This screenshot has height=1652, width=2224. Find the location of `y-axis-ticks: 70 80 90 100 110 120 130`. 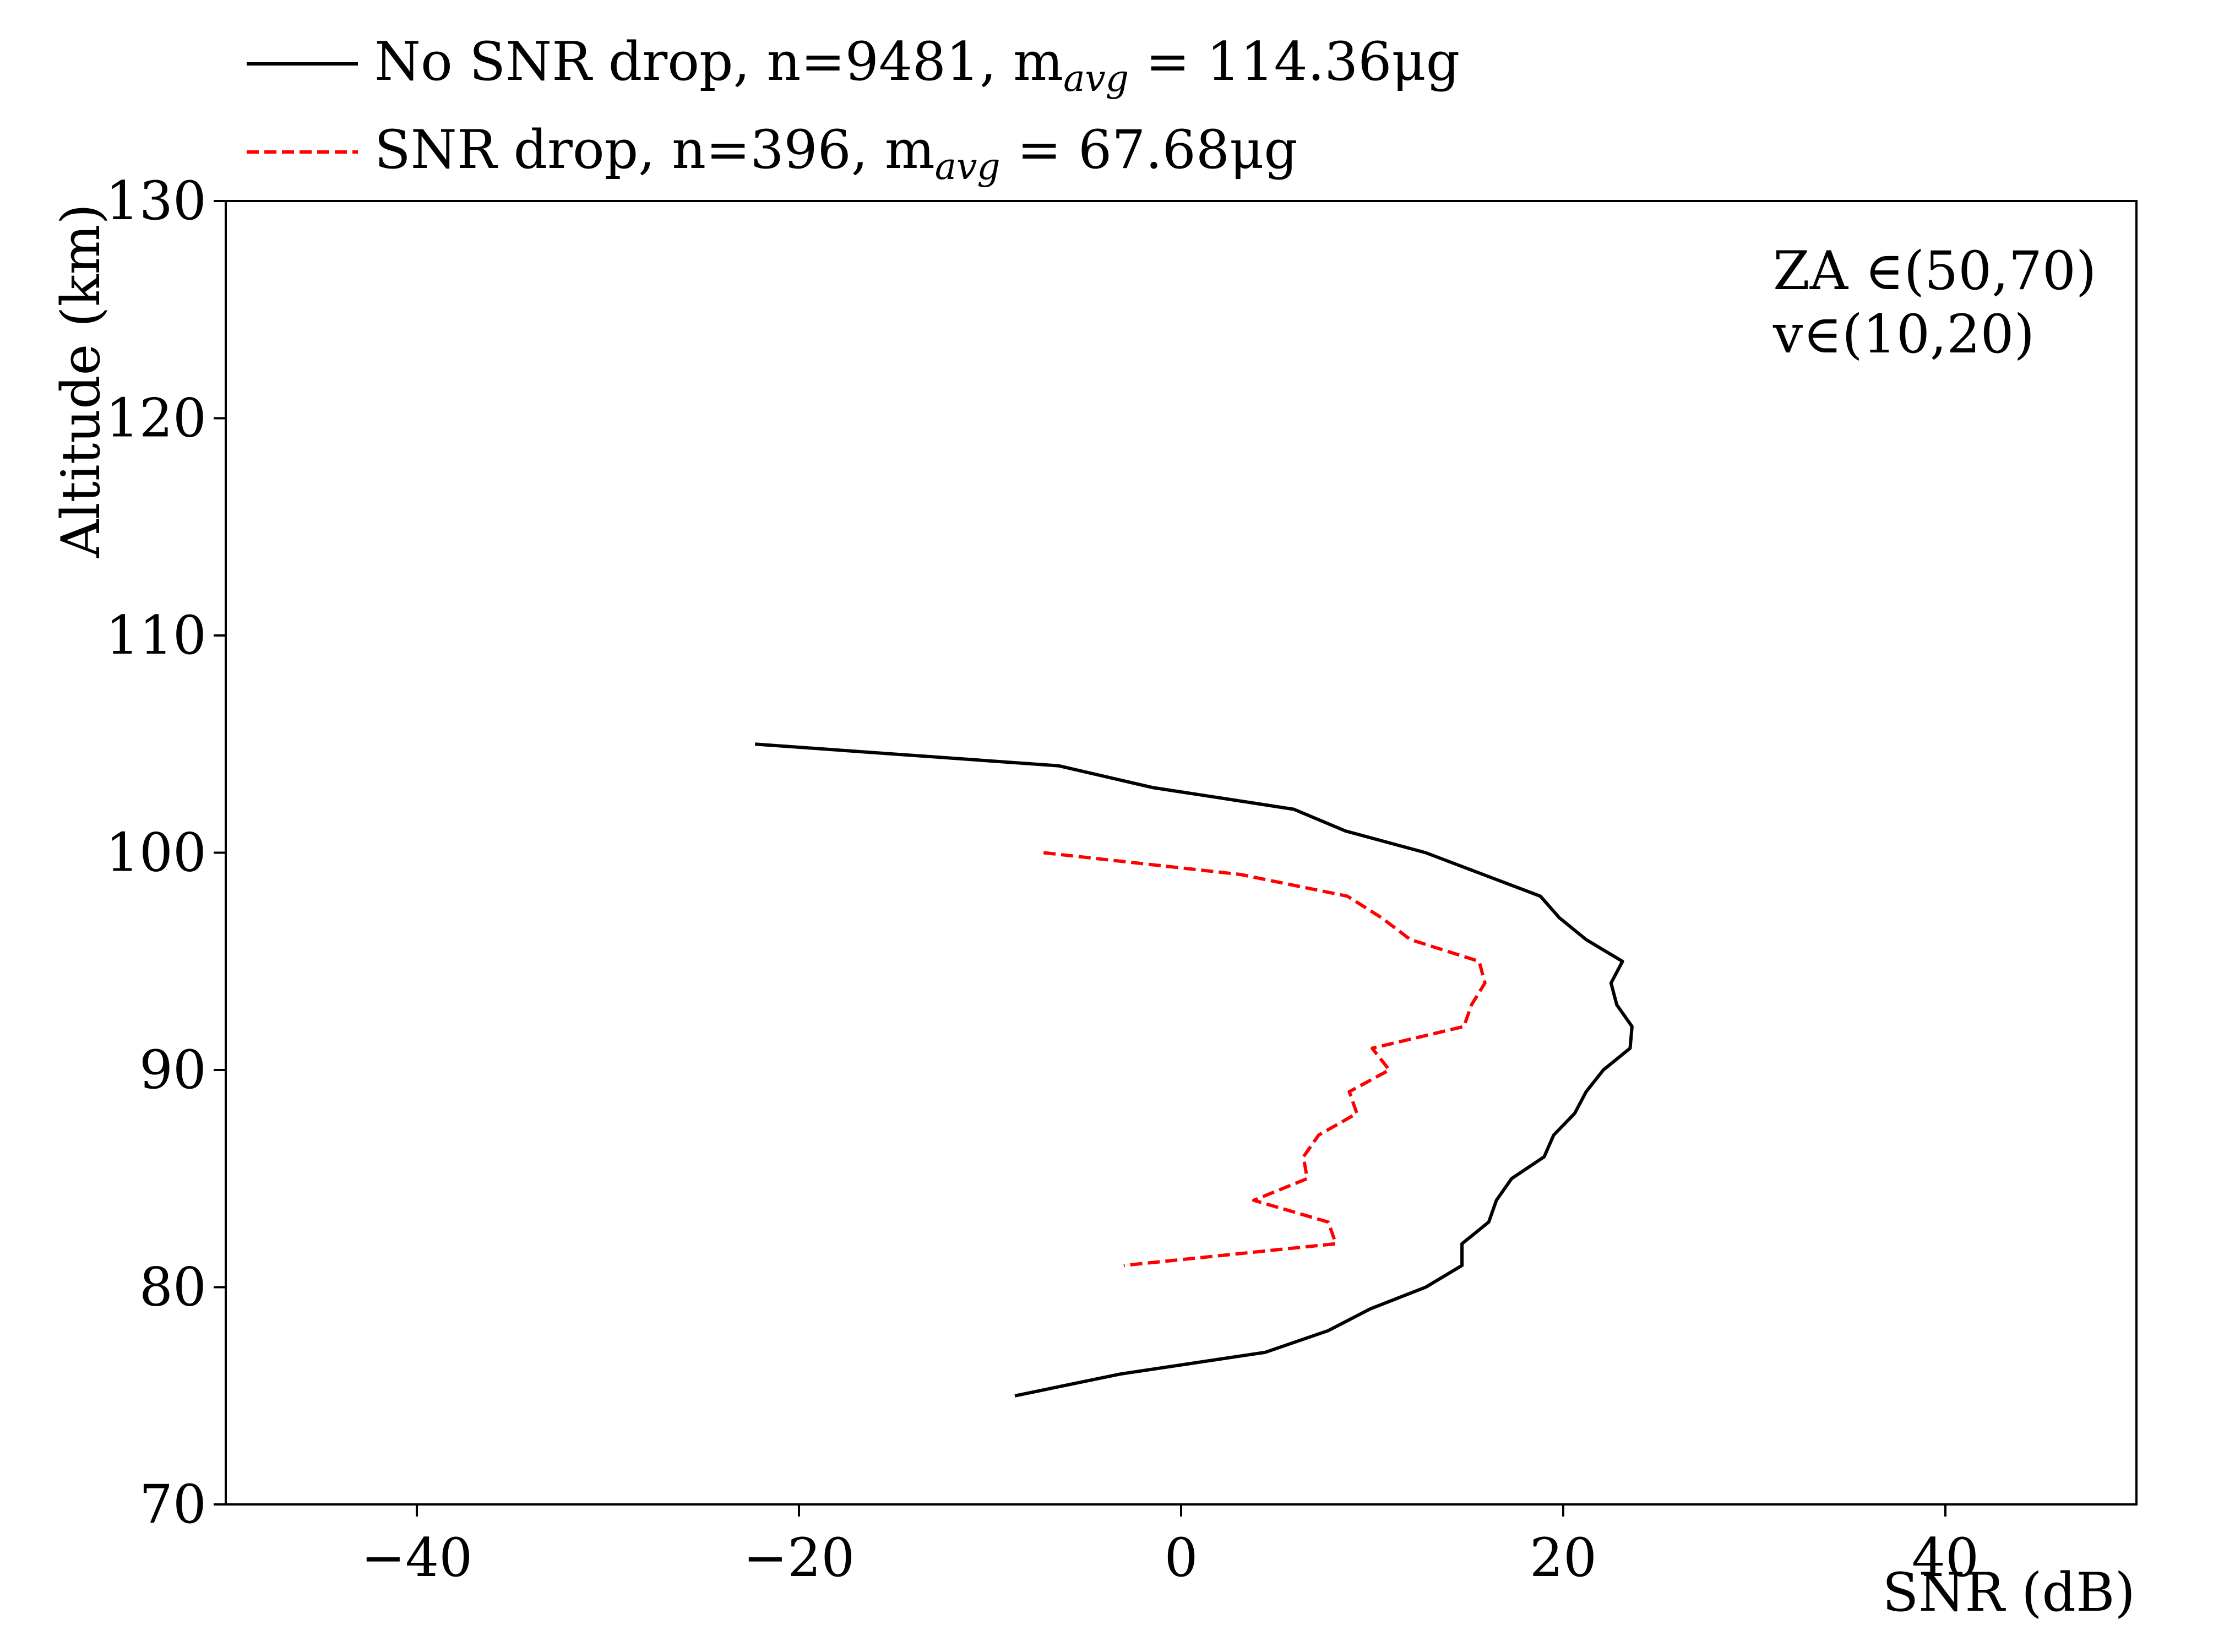

y-axis-ticks: 70 80 90 100 110 120 130 is located at coordinates (166, 852).